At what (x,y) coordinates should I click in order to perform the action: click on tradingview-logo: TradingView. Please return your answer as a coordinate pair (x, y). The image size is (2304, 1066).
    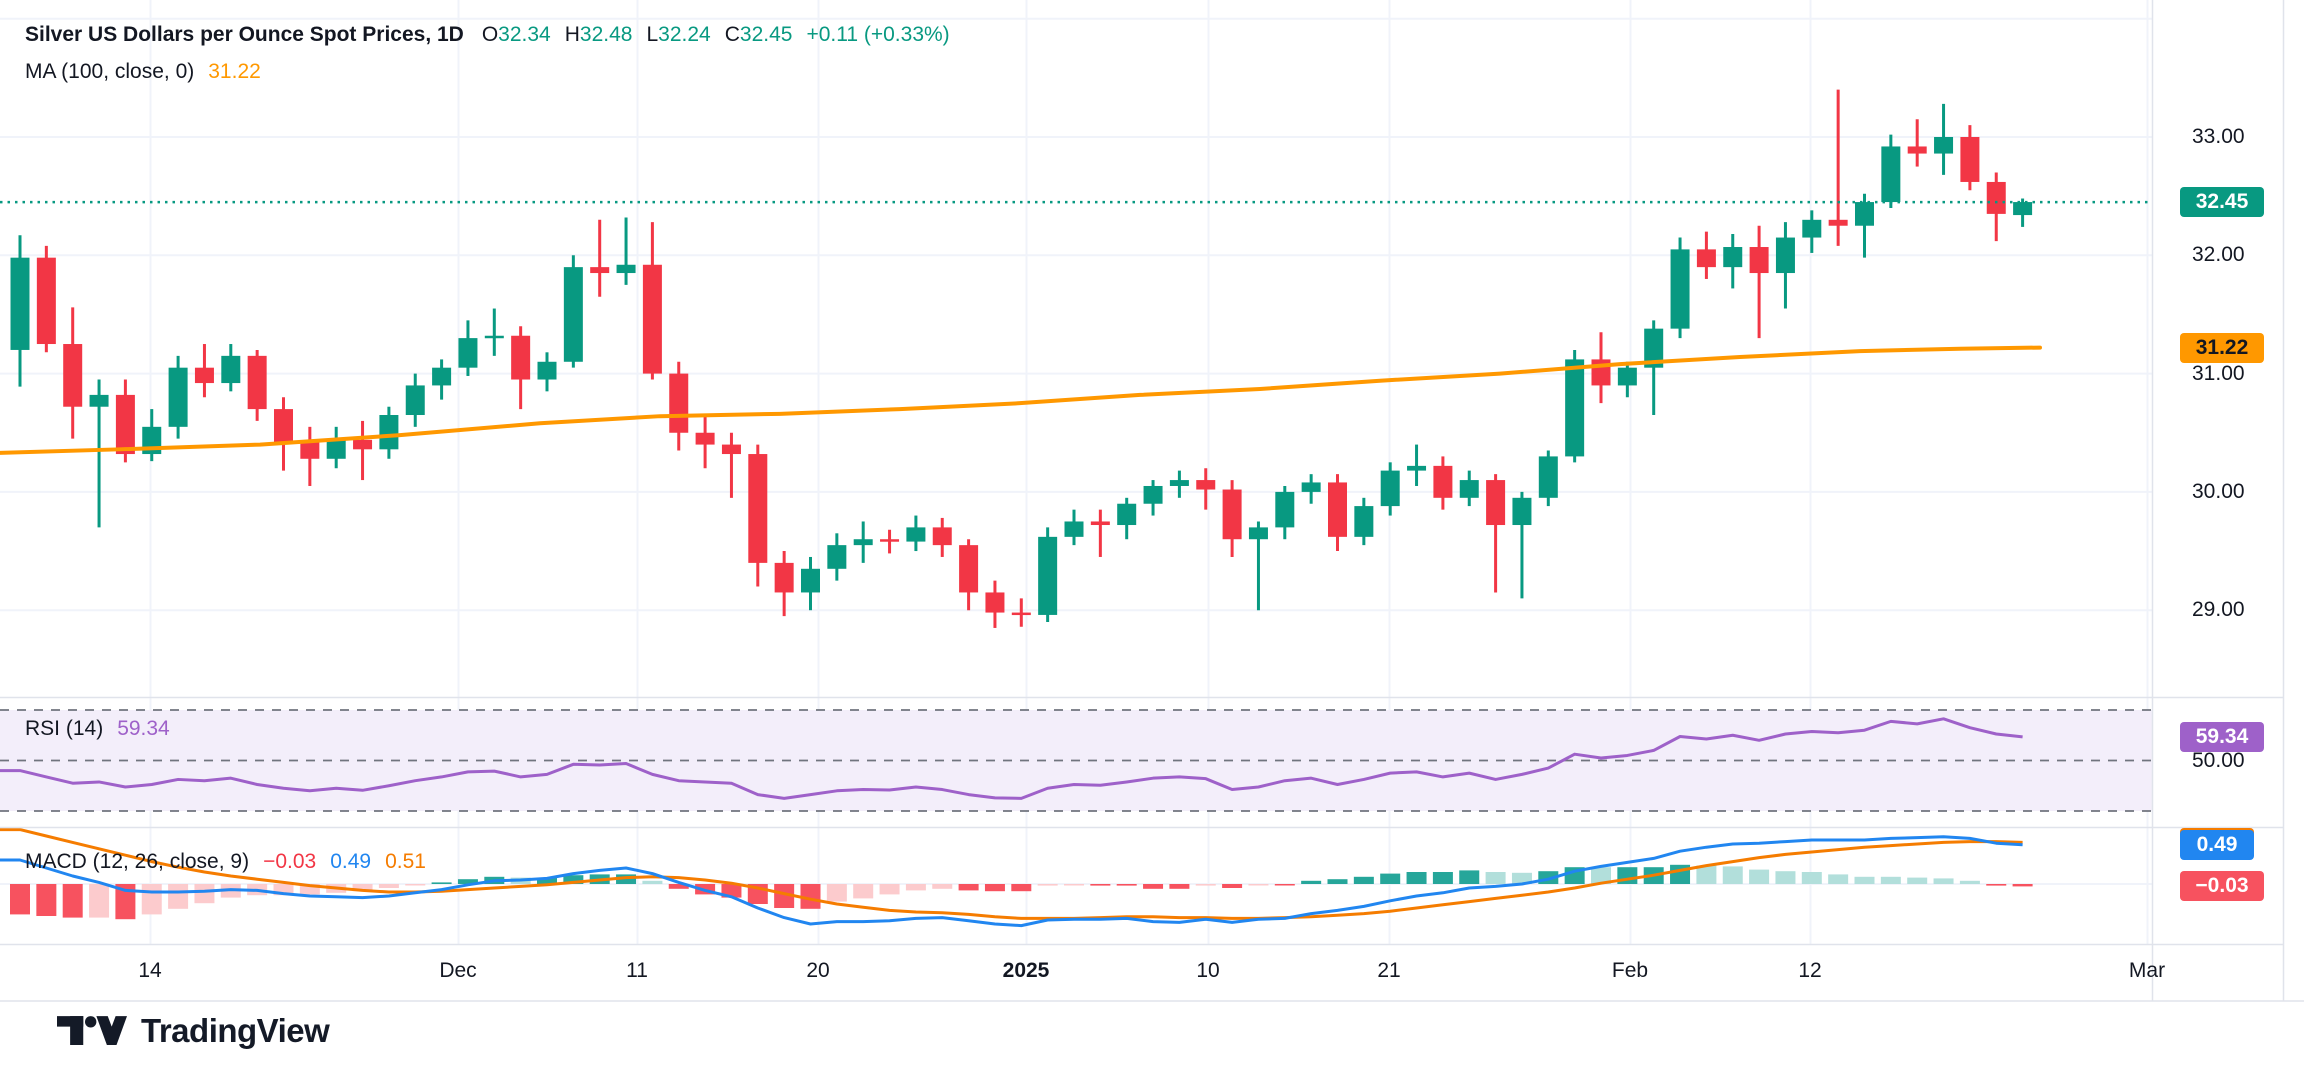
    Looking at the image, I should click on (193, 1031).